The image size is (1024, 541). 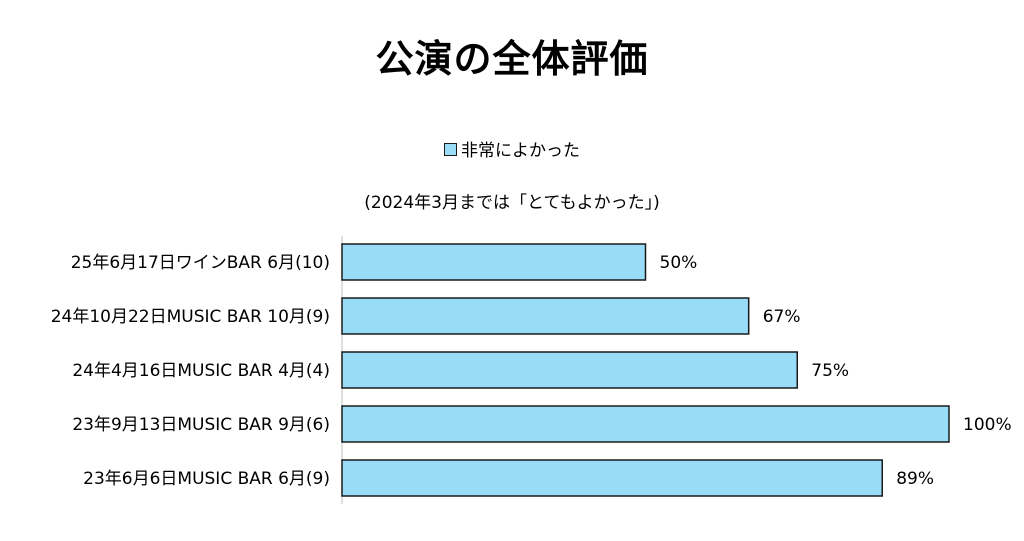 What do you see at coordinates (830, 371) in the screenshot?
I see `data-label: 75%` at bounding box center [830, 371].